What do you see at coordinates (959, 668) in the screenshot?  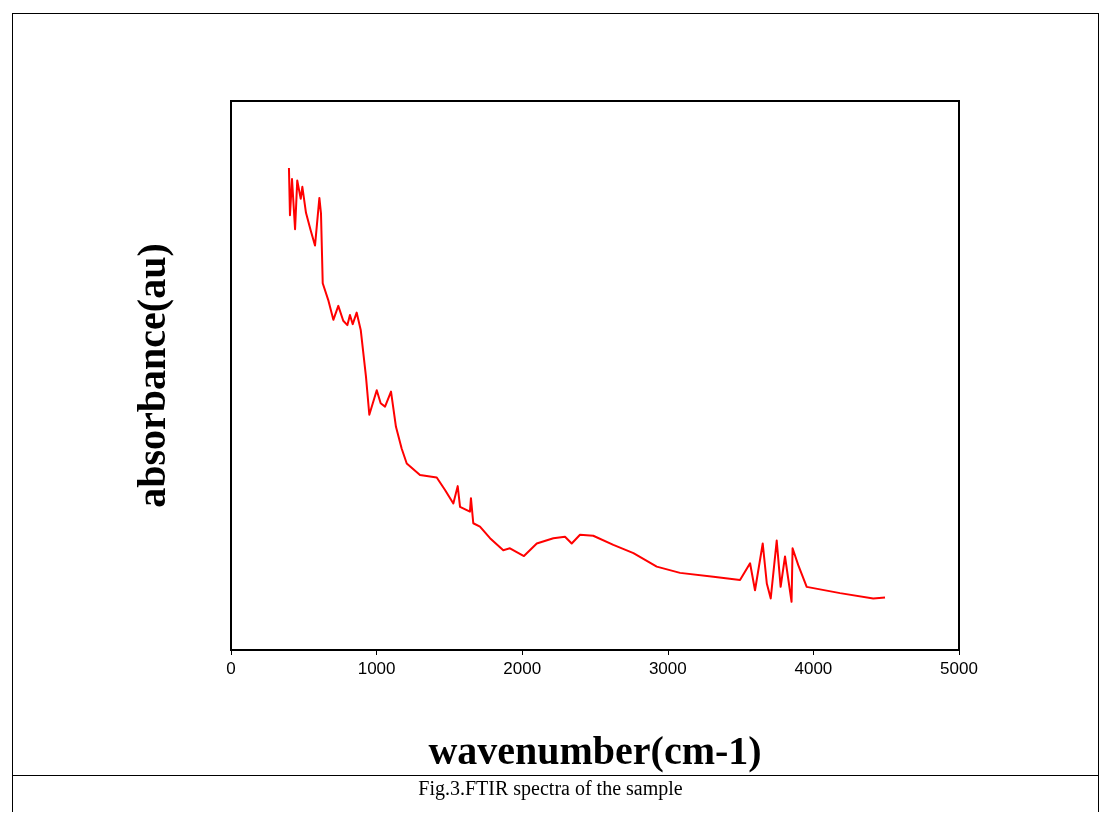 I see `x-tick-label: 5000` at bounding box center [959, 668].